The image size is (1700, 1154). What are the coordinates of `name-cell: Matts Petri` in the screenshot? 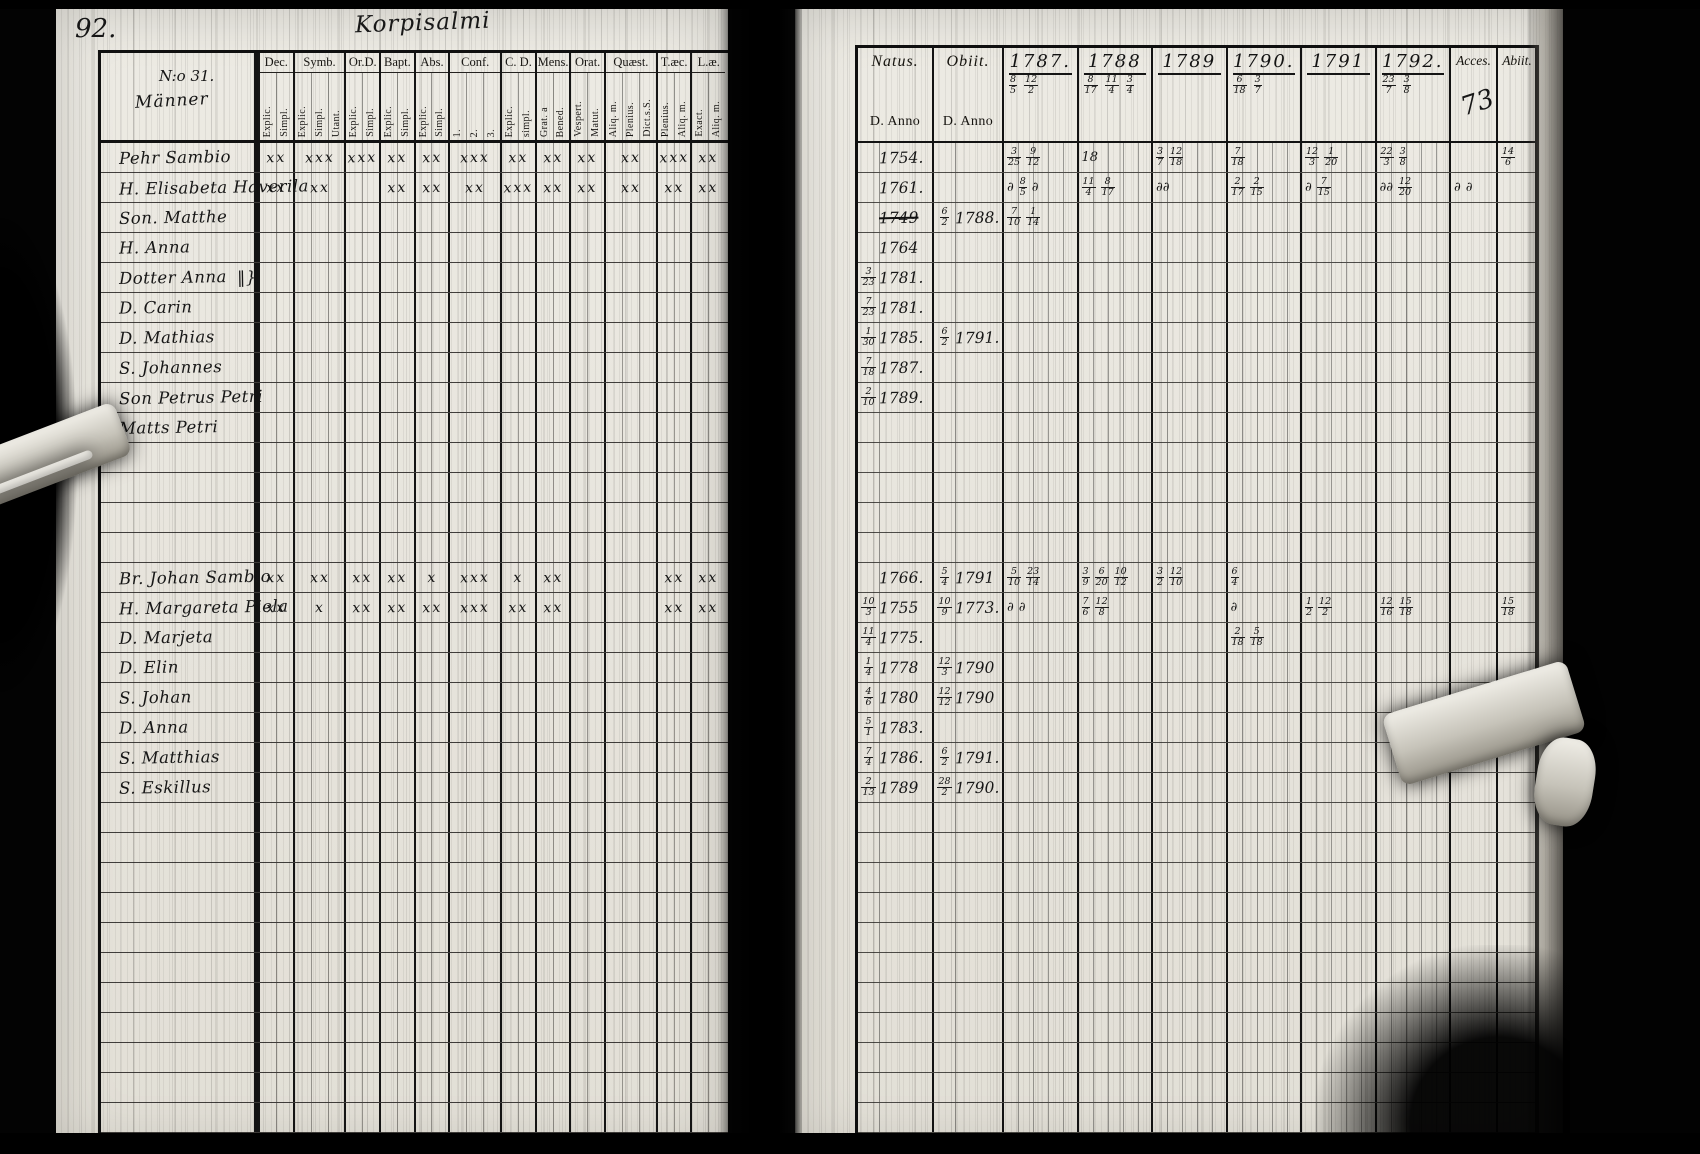 It's located at (179, 427).